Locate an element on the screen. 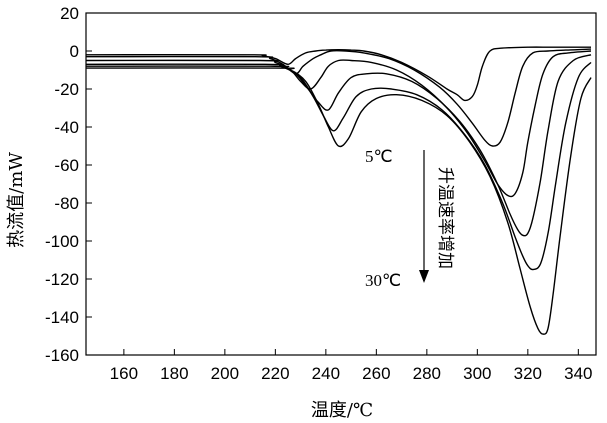  rate-high-label: 30℃ is located at coordinates (383, 280).